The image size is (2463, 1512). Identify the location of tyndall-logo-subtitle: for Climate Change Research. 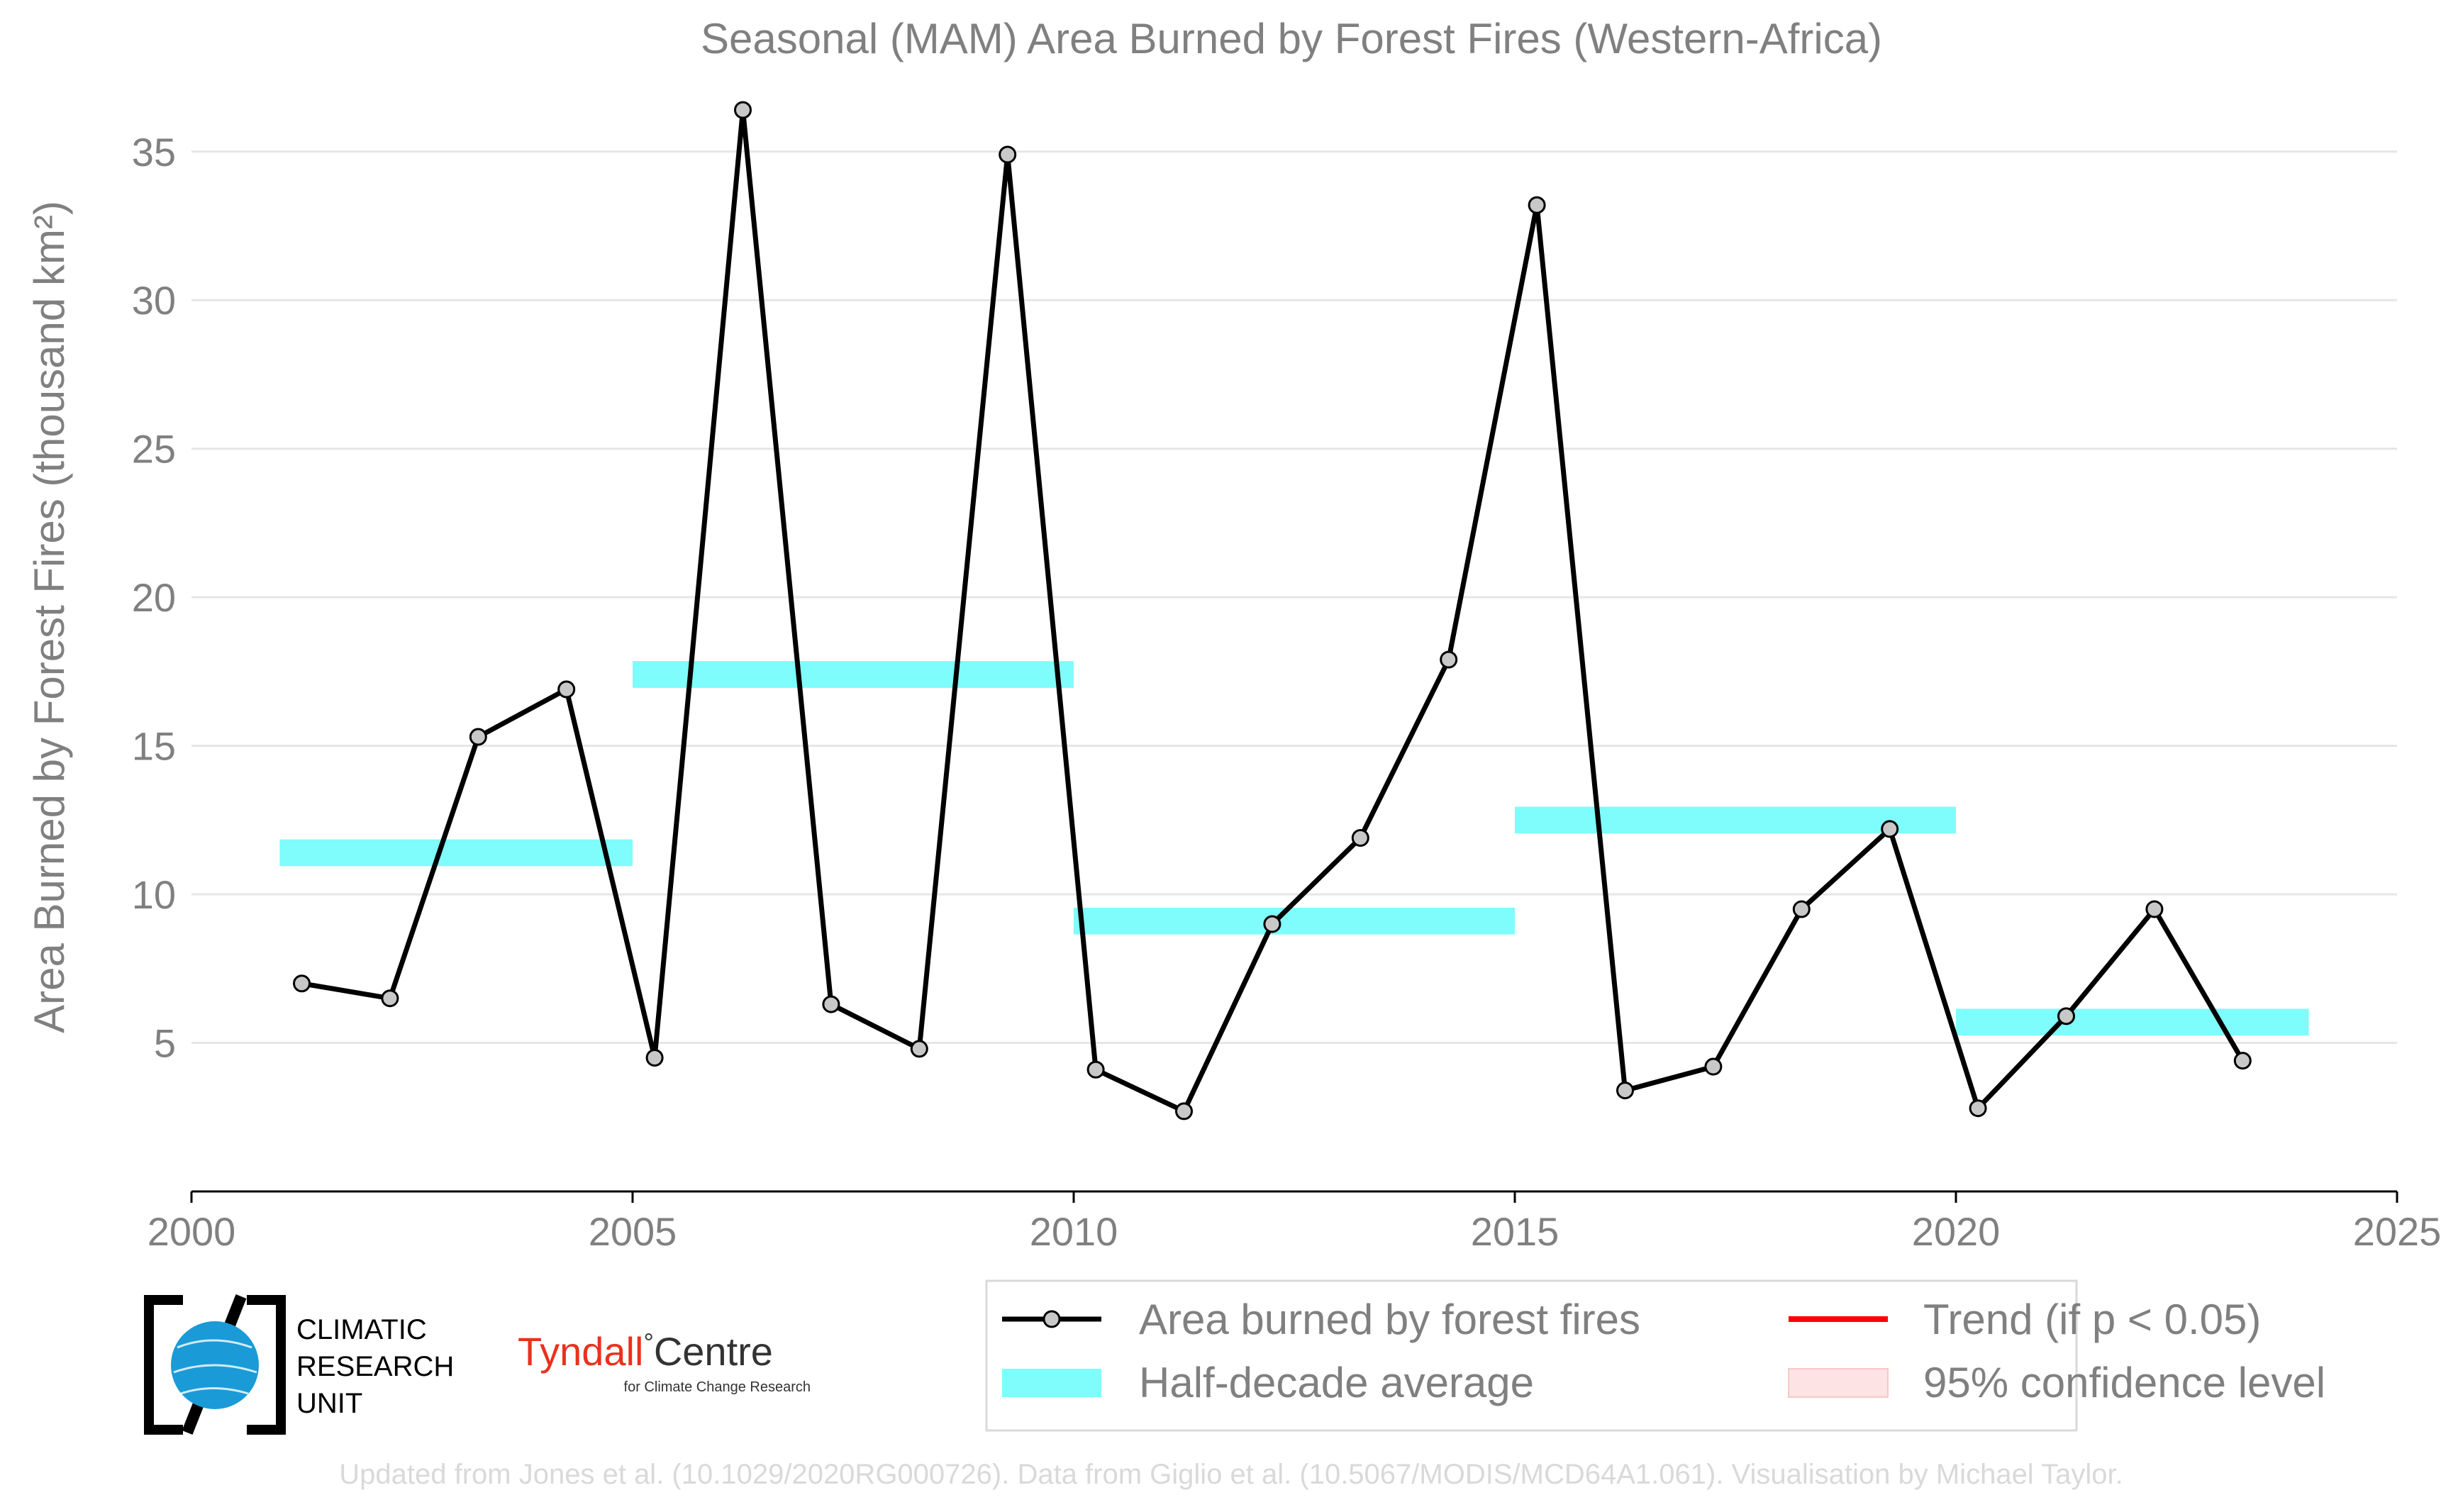
(718, 1387).